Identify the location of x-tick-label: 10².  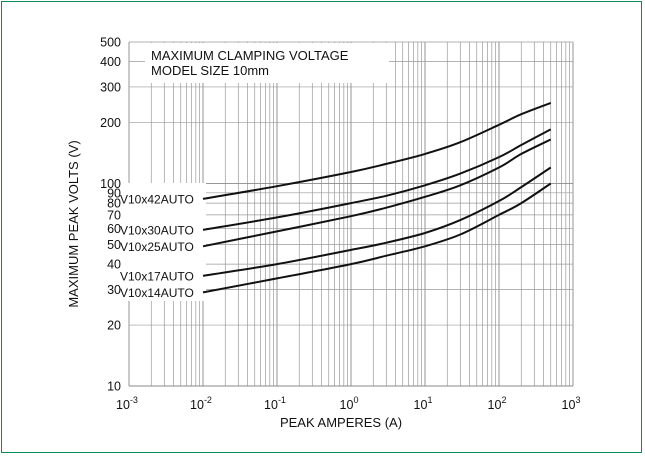
(497, 403).